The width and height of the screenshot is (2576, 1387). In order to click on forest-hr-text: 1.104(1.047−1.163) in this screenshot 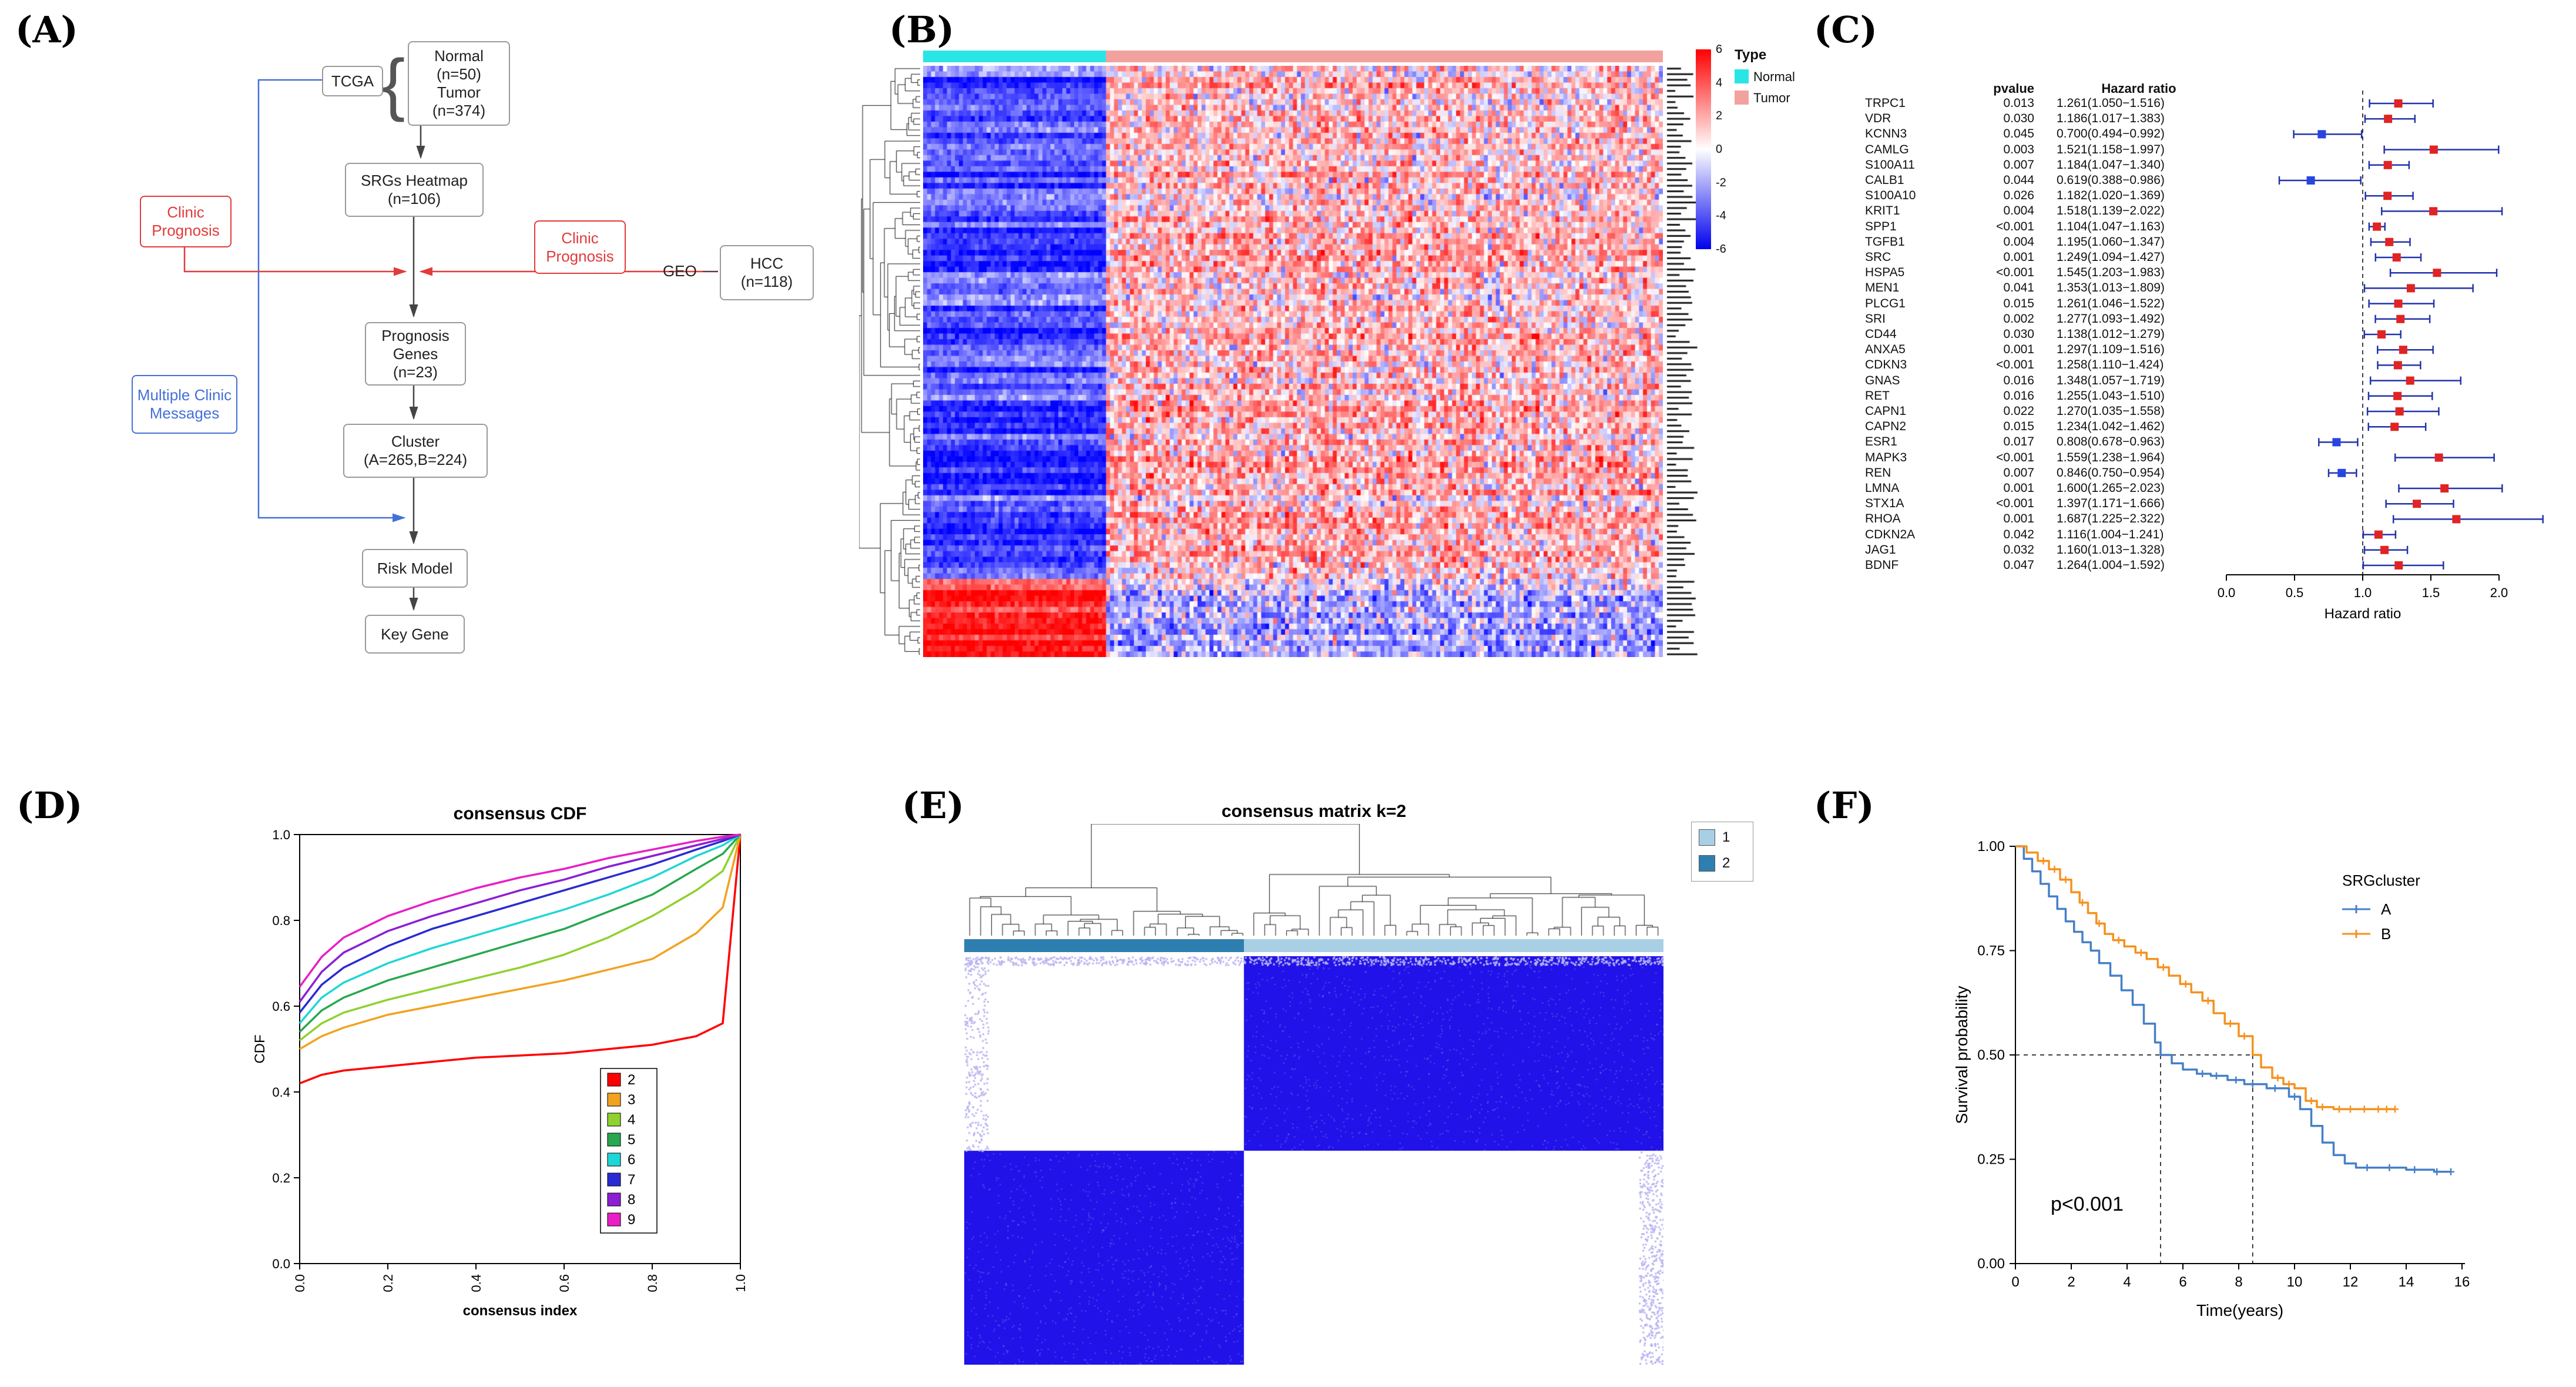, I will do `click(2111, 226)`.